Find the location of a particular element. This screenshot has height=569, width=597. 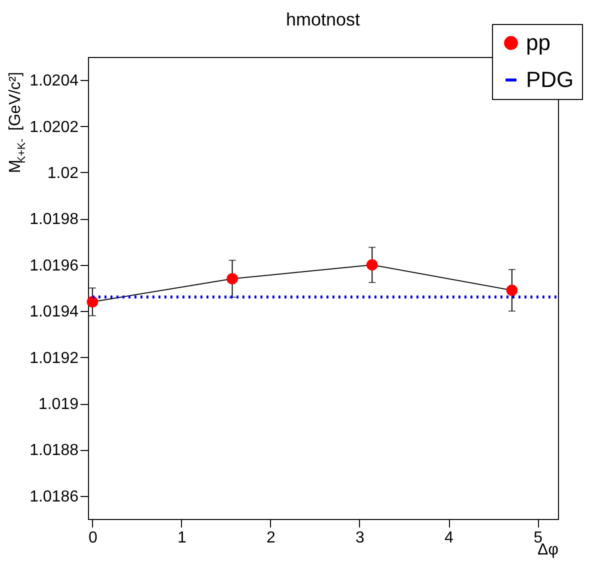

y-tick-label: 1.0194 is located at coordinates (54, 312).